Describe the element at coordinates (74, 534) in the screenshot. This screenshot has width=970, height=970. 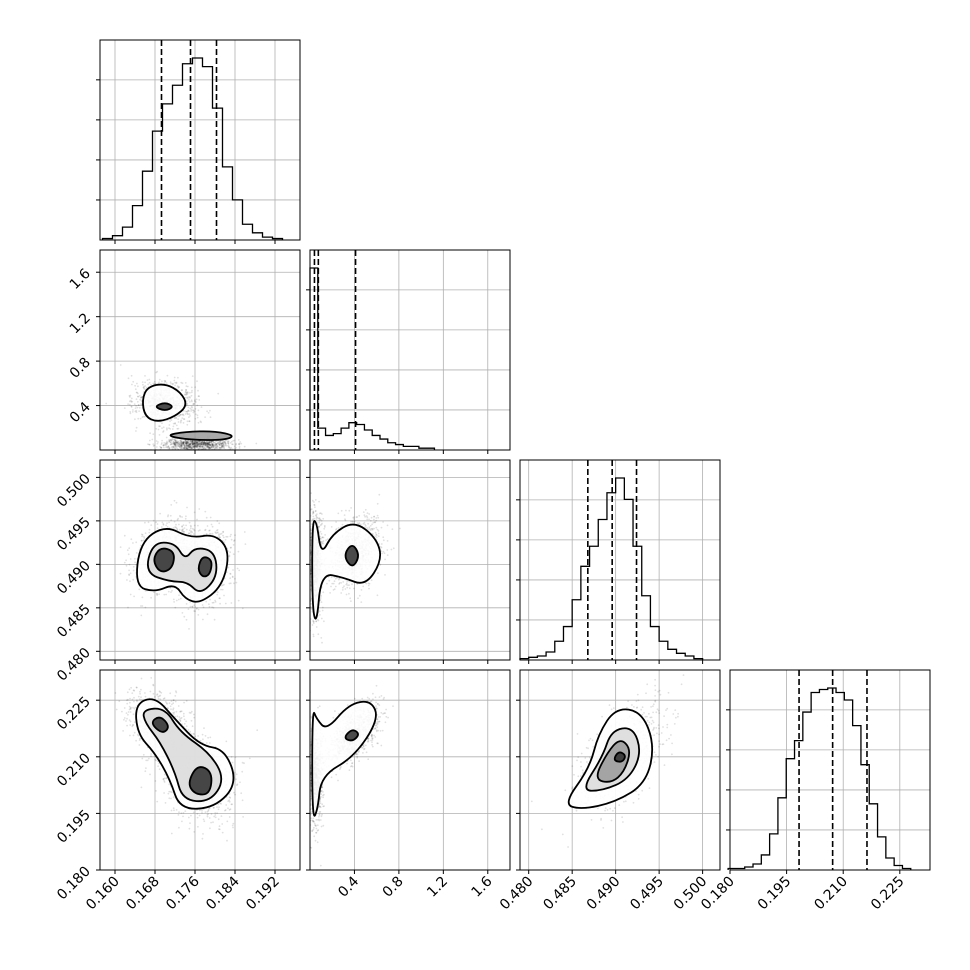
I see `y-tick-label: 0.495` at that location.